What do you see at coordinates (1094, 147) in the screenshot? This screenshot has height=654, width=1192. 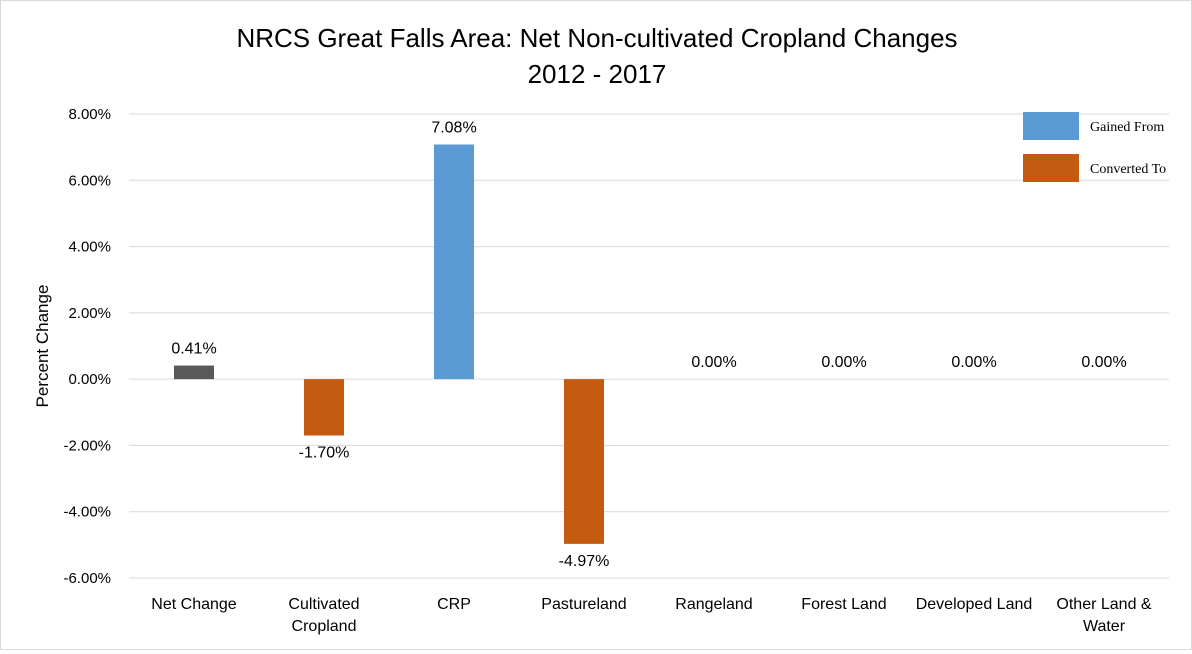 I see `legend: Gained From Converted To` at bounding box center [1094, 147].